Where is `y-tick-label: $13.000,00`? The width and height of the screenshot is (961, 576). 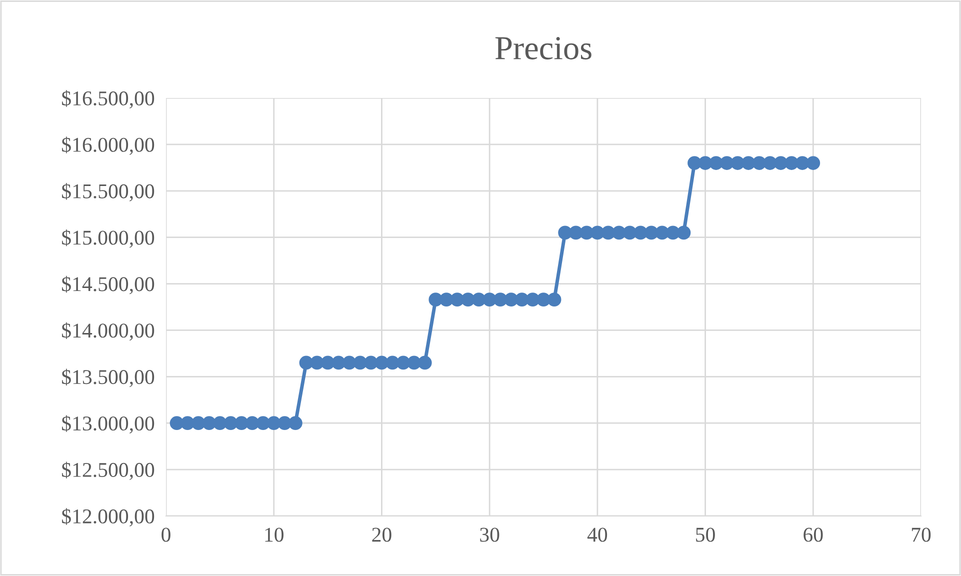
y-tick-label: $13.000,00 is located at coordinates (108, 424).